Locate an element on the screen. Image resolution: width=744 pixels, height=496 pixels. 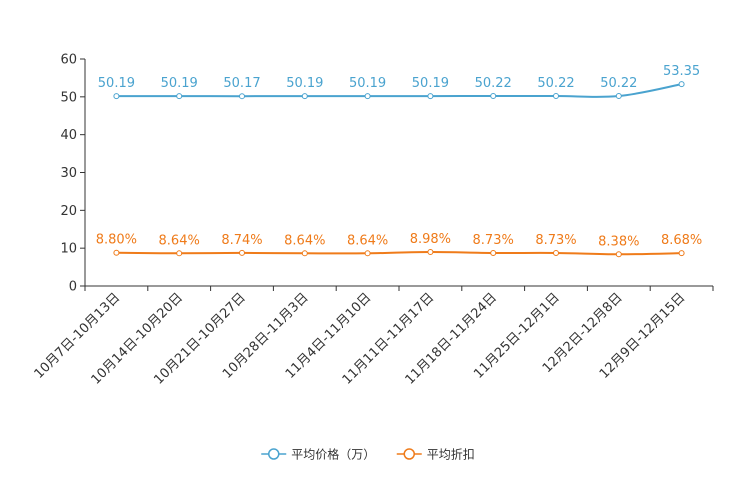
series-0-data-label: 50.17 is located at coordinates (241, 83).